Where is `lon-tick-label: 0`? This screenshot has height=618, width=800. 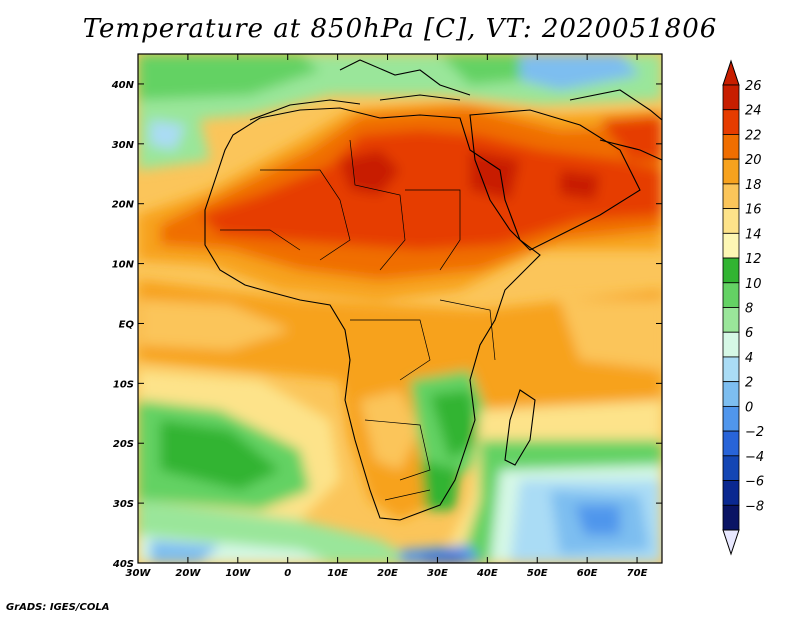
lon-tick-label: 0 is located at coordinates (287, 573).